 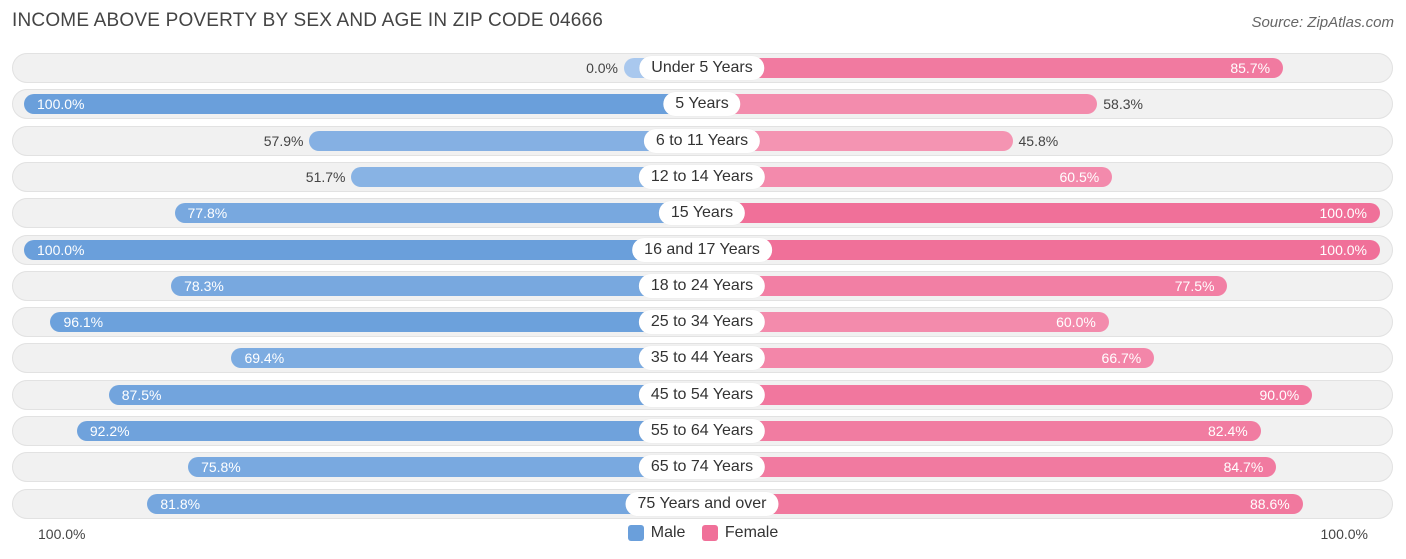 I want to click on legend-item-female: Female, so click(x=740, y=533).